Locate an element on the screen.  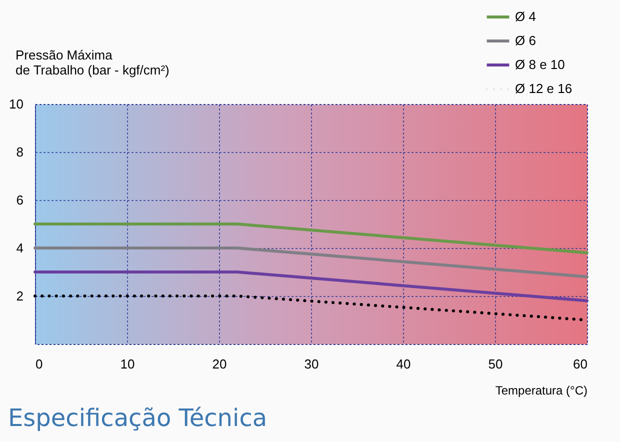
legend-label: Ø 6 is located at coordinates (525, 40).